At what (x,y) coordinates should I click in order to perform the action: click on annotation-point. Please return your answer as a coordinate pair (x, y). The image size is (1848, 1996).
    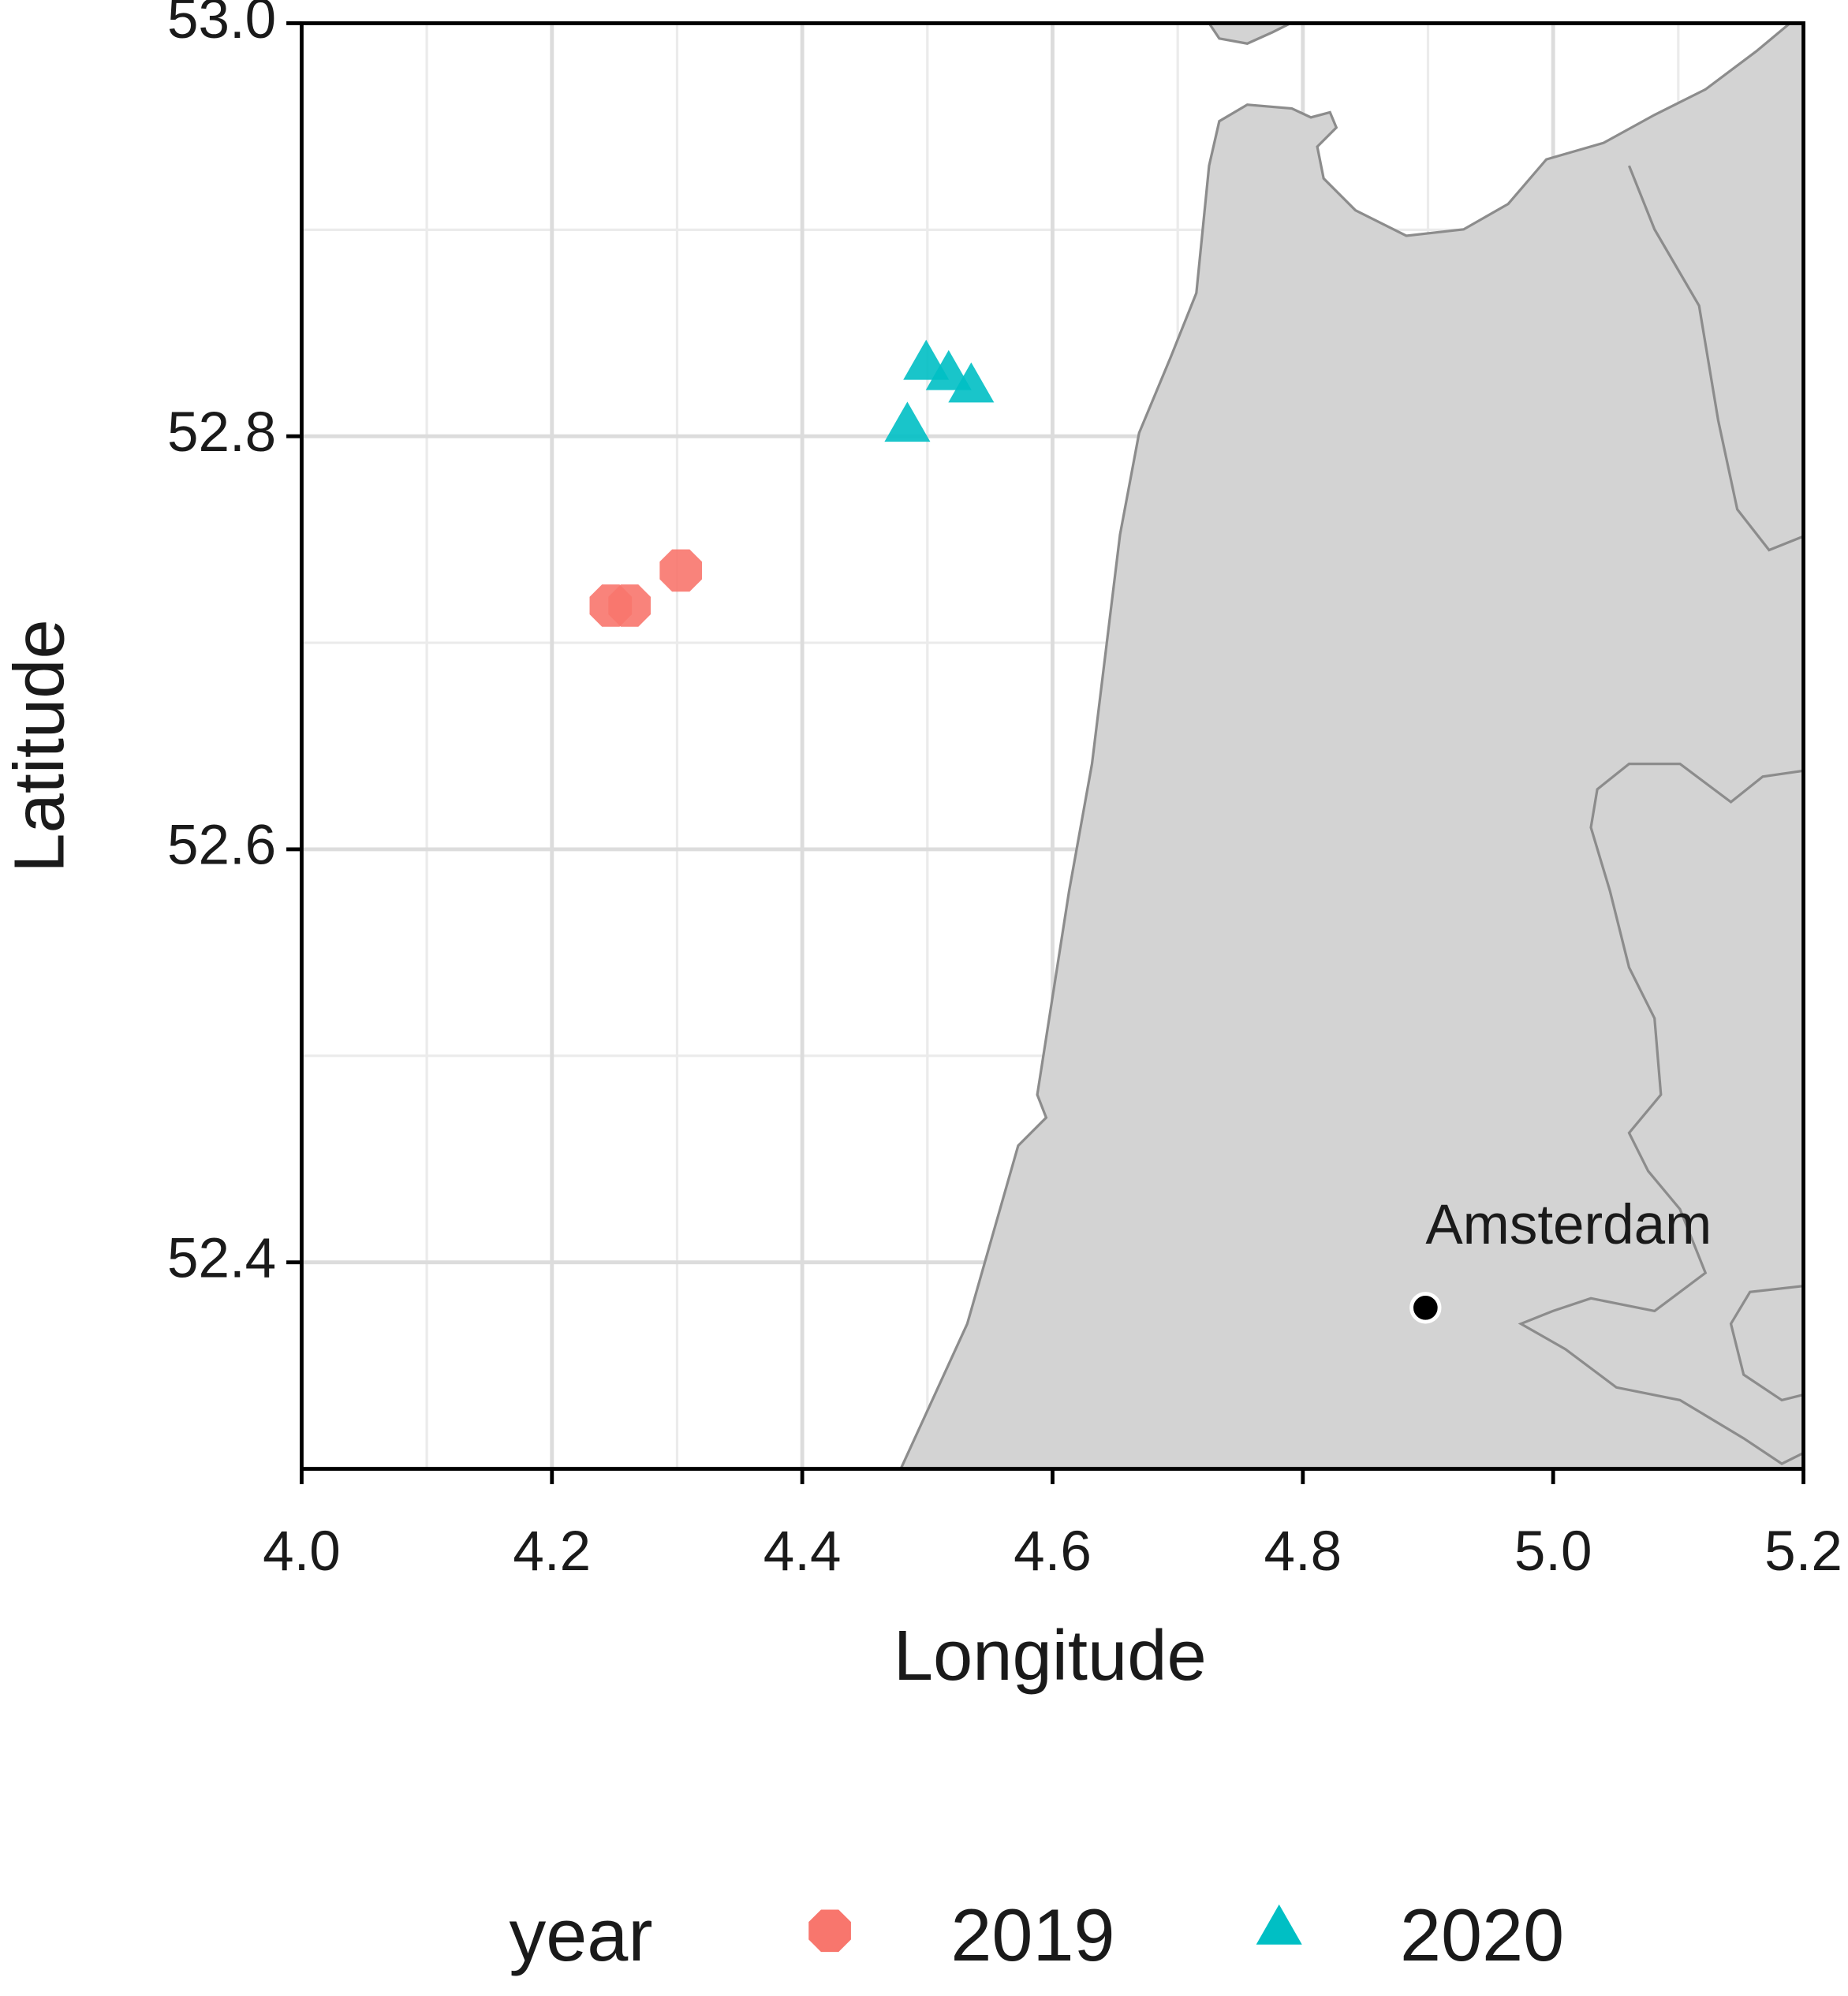
    Looking at the image, I should click on (1425, 1308).